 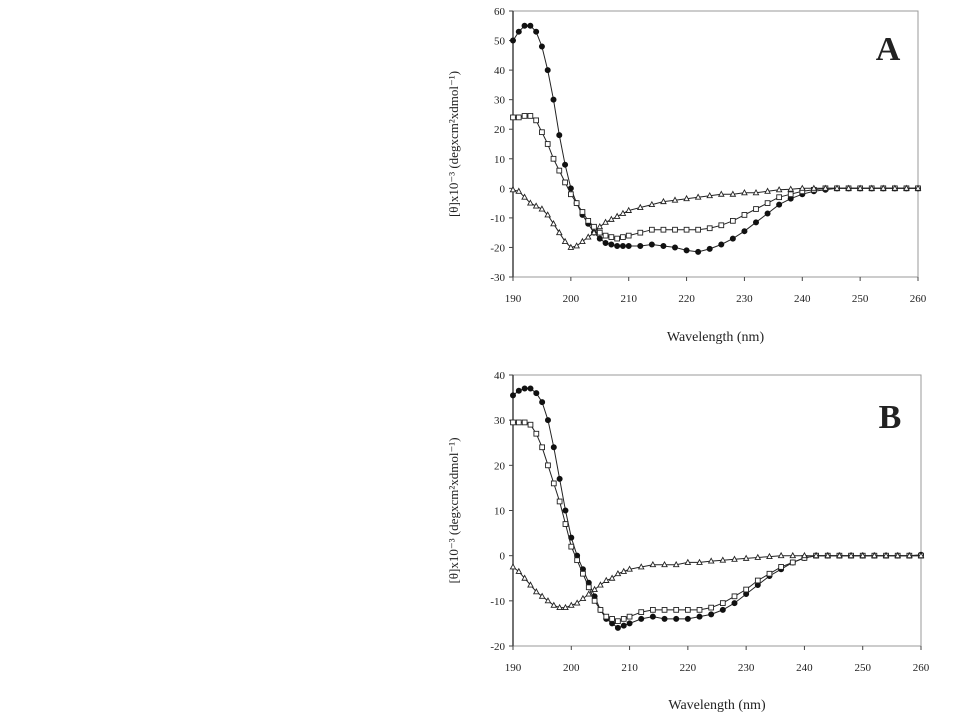 I want to click on y-tick-label: 50, so click(x=500, y=42).